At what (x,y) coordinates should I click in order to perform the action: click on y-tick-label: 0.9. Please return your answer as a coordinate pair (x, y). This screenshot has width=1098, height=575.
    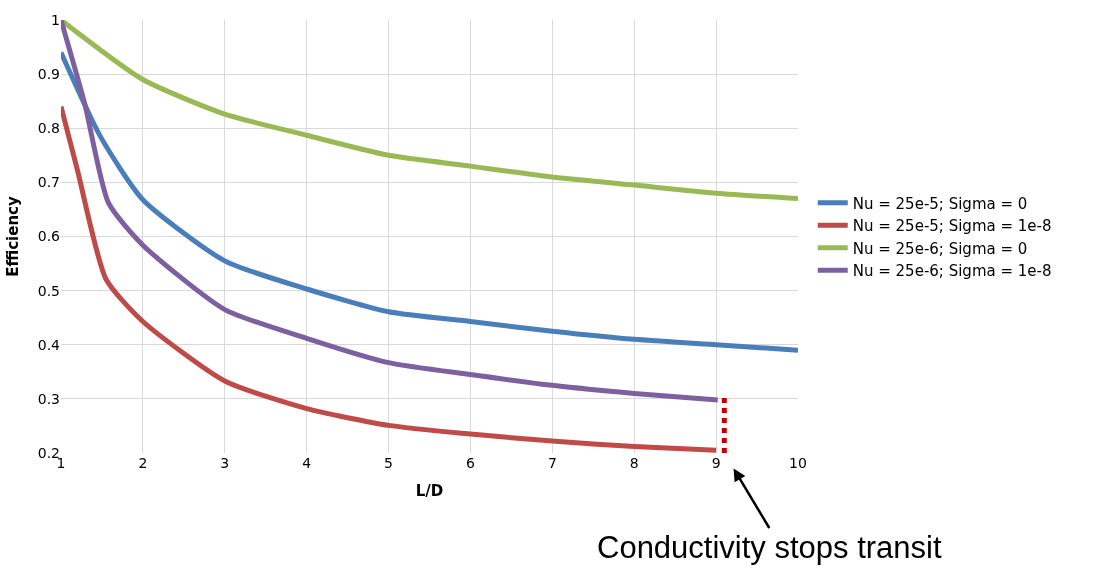
    Looking at the image, I should click on (48, 74).